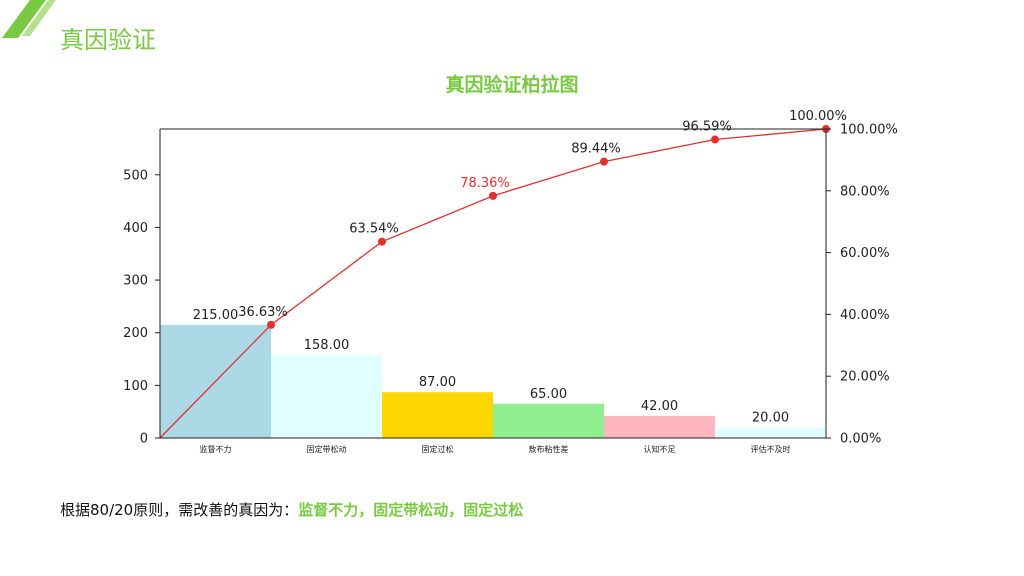  Describe the element at coordinates (596, 149) in the screenshot. I see `cumulative-label: 89.44%` at that location.